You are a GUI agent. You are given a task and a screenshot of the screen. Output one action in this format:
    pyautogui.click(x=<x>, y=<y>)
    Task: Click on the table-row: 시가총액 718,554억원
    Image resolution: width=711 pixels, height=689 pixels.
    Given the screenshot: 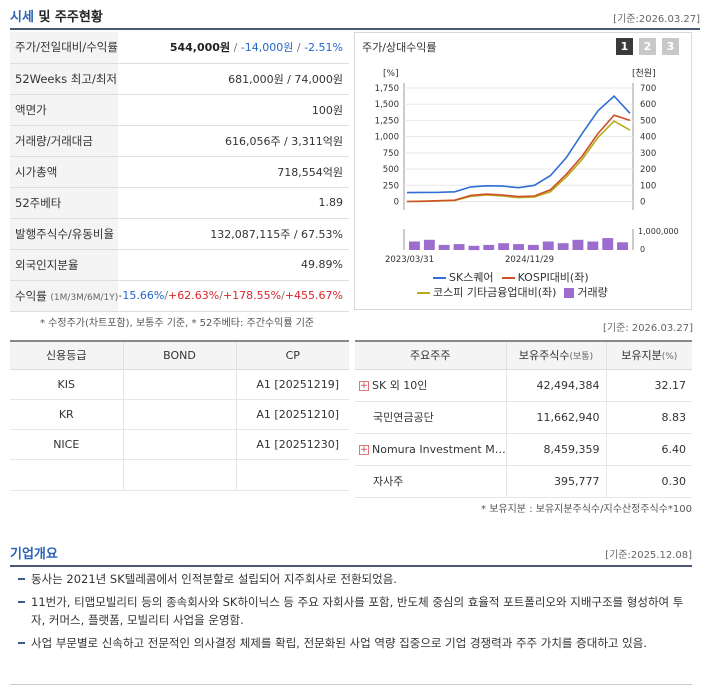 What is the action you would take?
    pyautogui.click(x=179, y=172)
    